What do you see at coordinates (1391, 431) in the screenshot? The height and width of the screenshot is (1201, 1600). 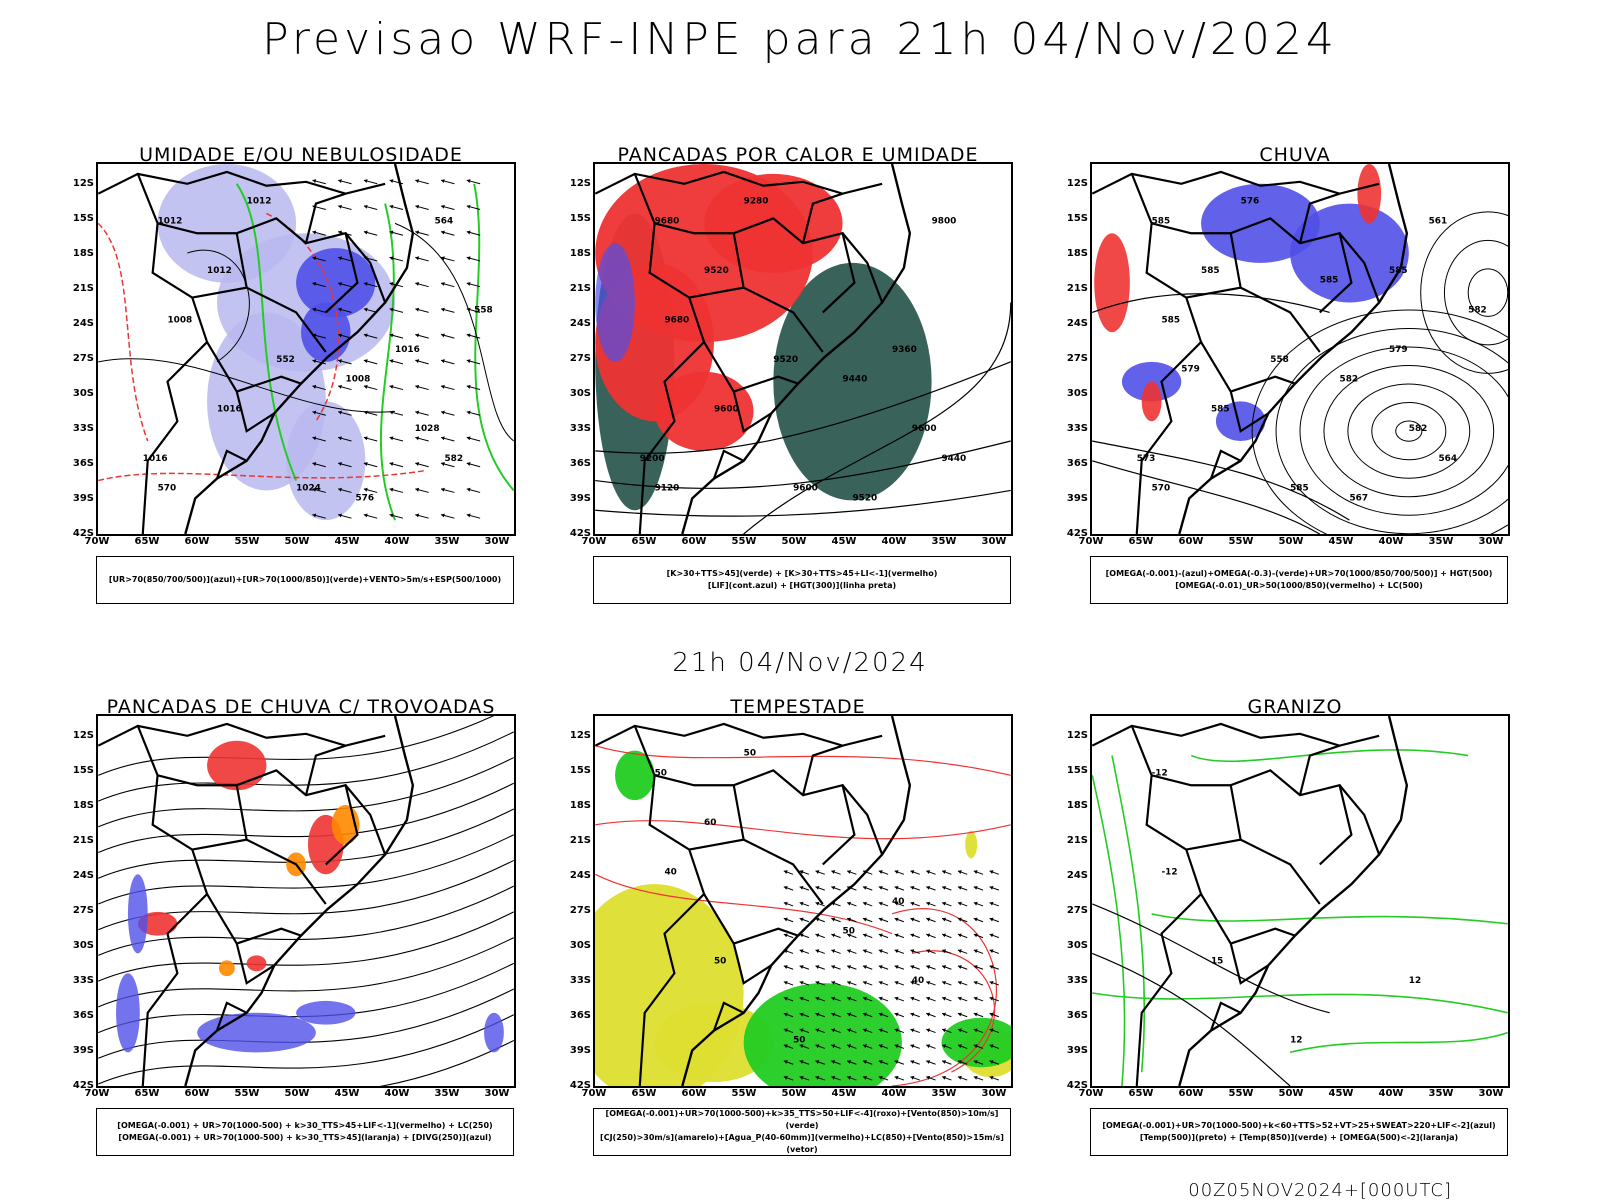 I see `cyclone-contour` at bounding box center [1391, 431].